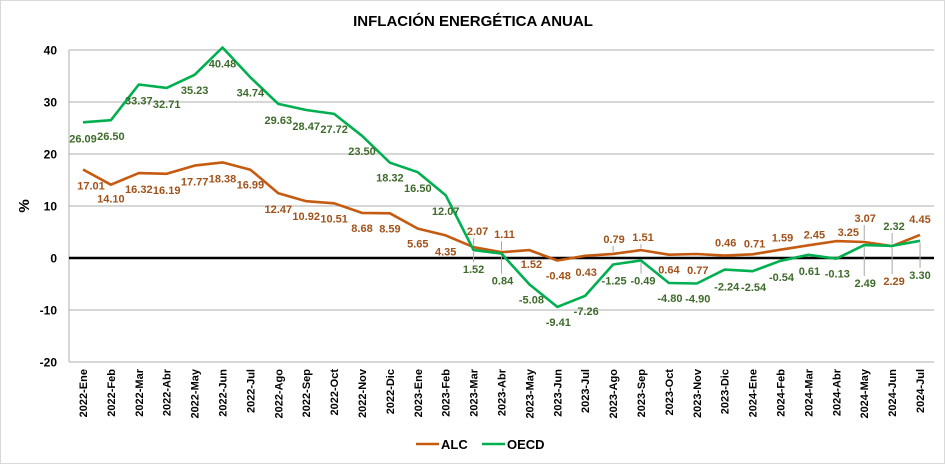 This screenshot has width=945, height=465. What do you see at coordinates (531, 300) in the screenshot?
I see `data-label-oecd: -5.08` at bounding box center [531, 300].